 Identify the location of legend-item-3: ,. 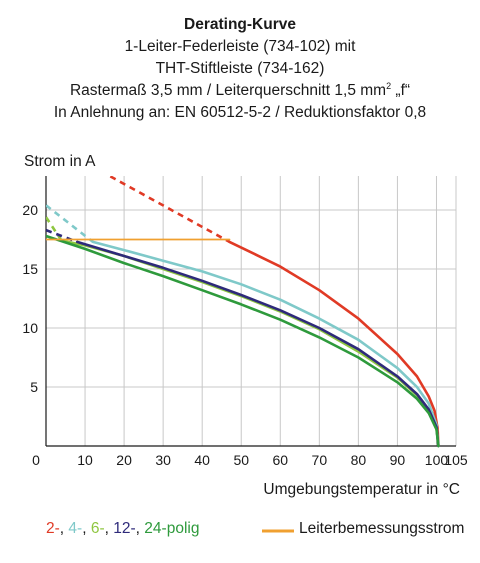
(86, 528).